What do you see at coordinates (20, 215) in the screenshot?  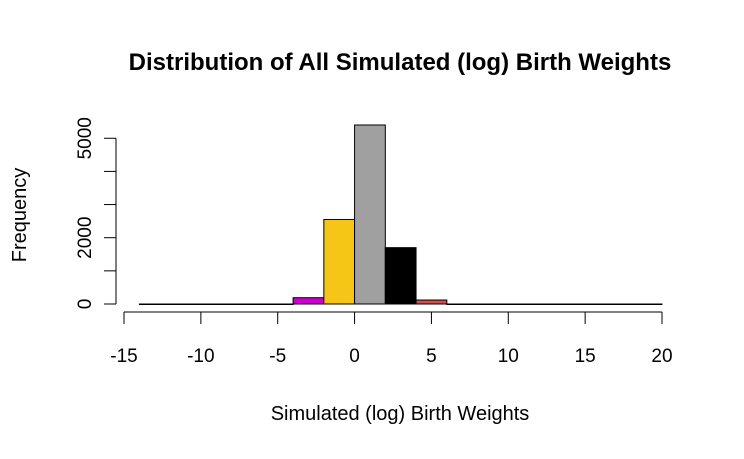 I see `y-axis-label: Frequency` at bounding box center [20, 215].